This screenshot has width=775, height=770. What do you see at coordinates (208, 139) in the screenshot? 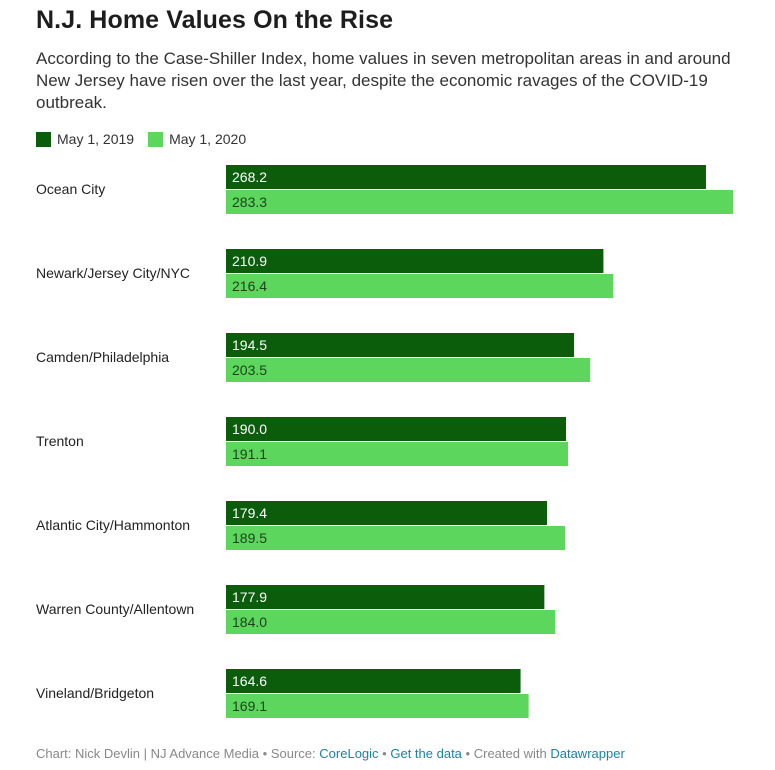
I see `legend-label-2020: May 1, 2020` at bounding box center [208, 139].